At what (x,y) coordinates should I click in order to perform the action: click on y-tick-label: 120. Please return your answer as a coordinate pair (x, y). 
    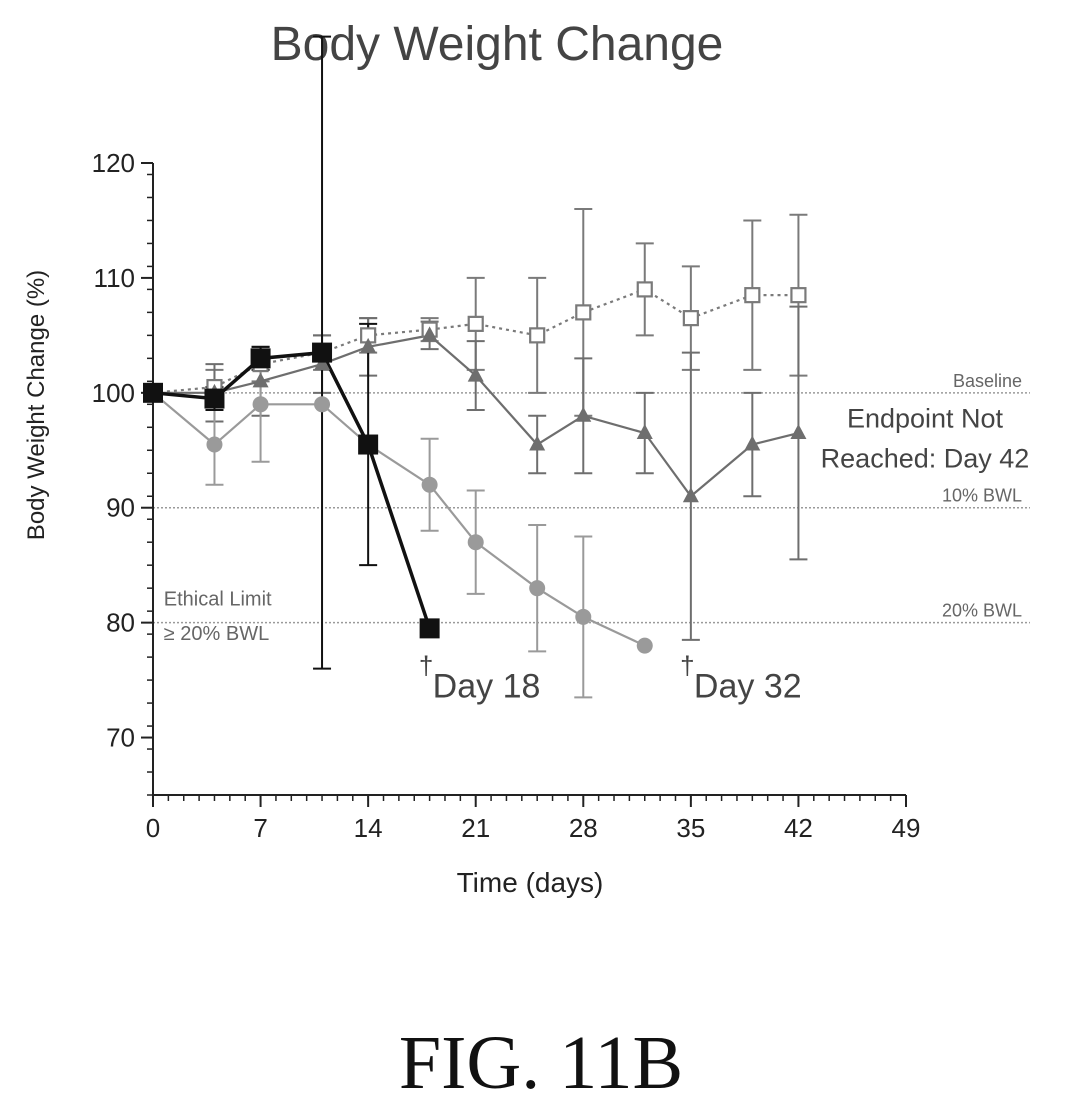
    Looking at the image, I should click on (113, 163).